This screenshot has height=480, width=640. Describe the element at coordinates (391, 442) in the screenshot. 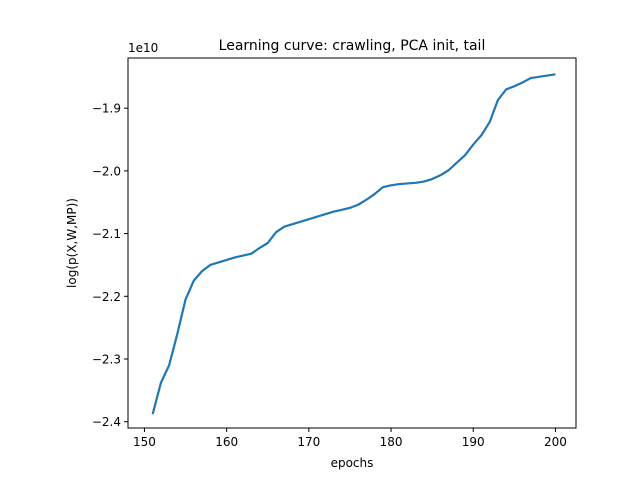

I see `x-tick-label: 180` at that location.